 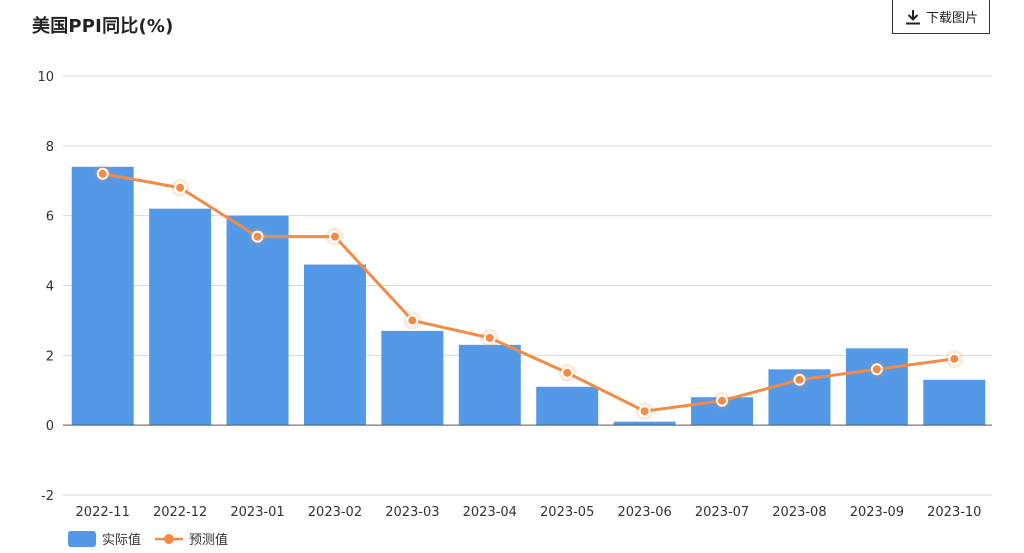 What do you see at coordinates (799, 512) in the screenshot?
I see `x-tick-label: 2023-08` at bounding box center [799, 512].